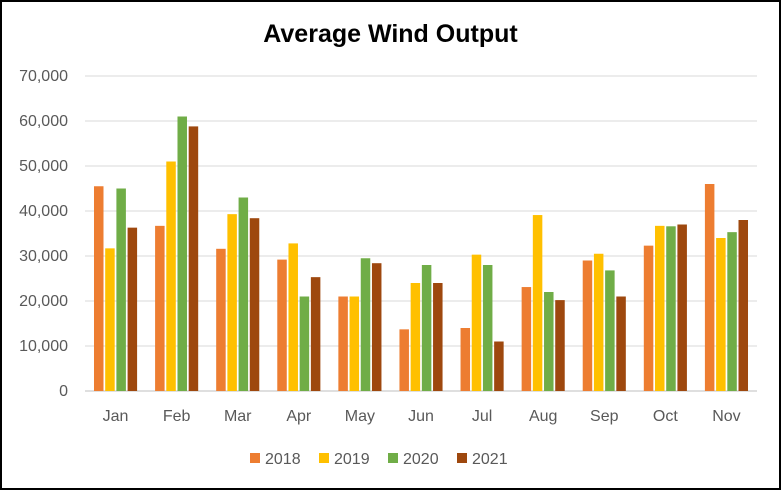  Describe the element at coordinates (293, 317) in the screenshot. I see `bar-2019-apr` at that location.